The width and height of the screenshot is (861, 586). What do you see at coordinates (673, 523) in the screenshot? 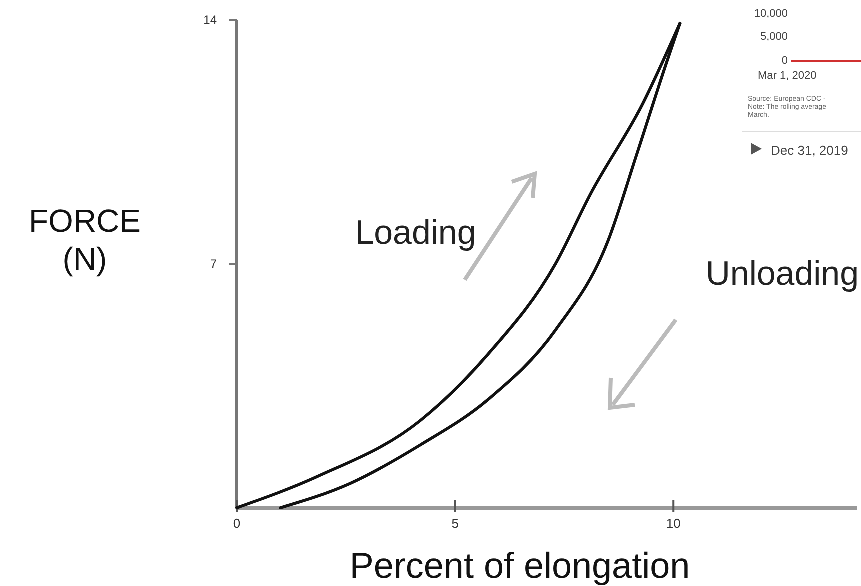
I see `x-tick-label: 10` at bounding box center [673, 523].